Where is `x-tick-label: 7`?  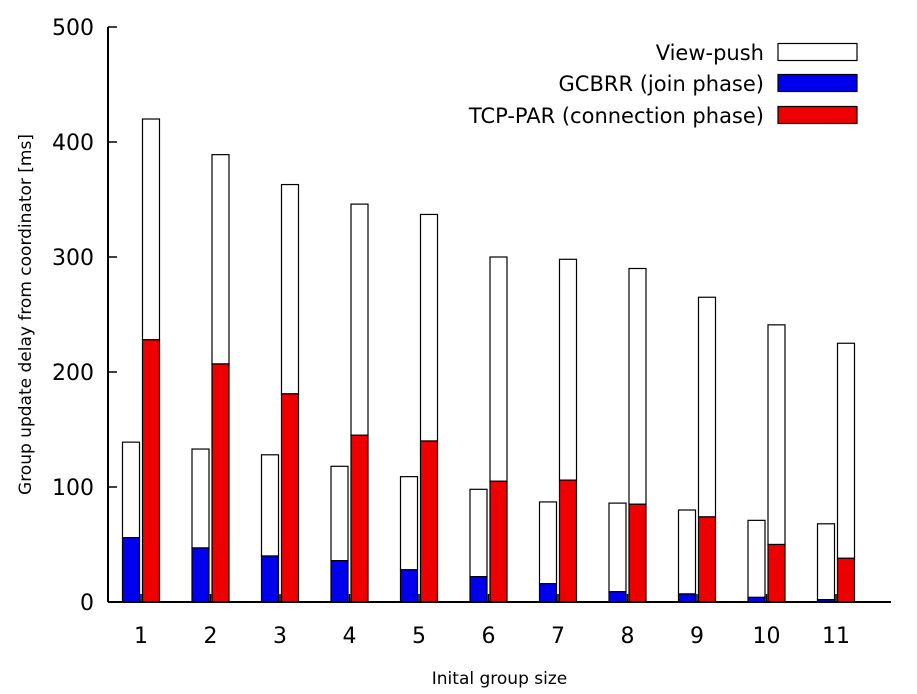 x-tick-label: 7 is located at coordinates (558, 636).